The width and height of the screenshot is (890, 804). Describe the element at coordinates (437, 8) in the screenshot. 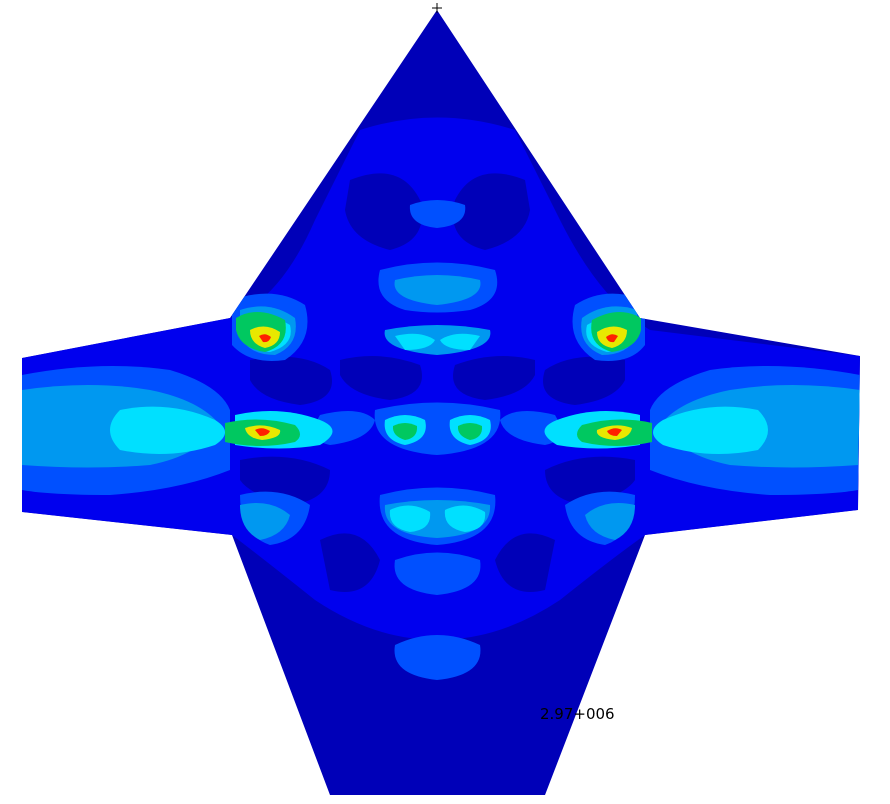

I see `apex-node-marker` at that location.